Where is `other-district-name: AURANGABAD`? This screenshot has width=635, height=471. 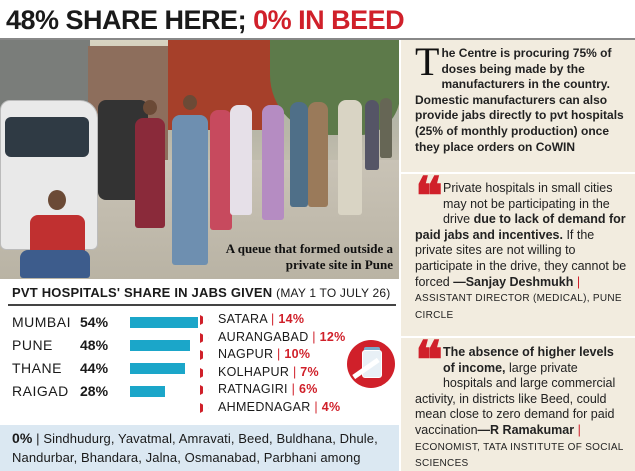
other-district-name: AURANGABAD is located at coordinates (263, 336).